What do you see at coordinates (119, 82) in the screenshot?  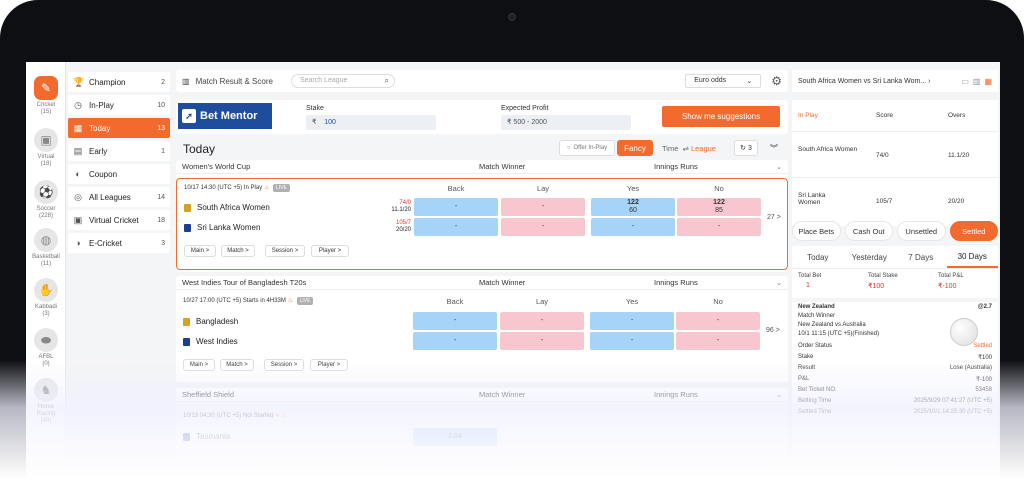 I see `menu-item-champion: 🏆 Champion 2` at bounding box center [119, 82].